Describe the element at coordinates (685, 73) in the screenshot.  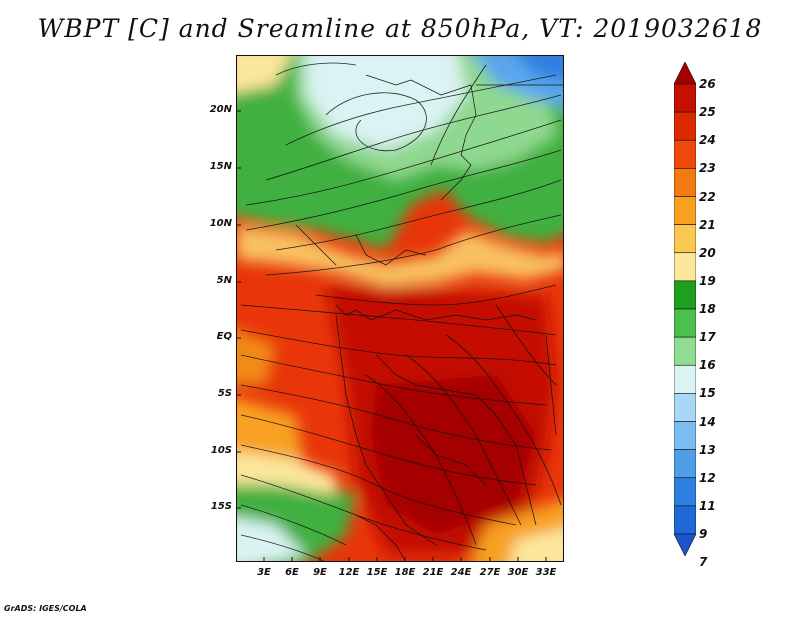
I see `colorbar-top-arrow` at that location.